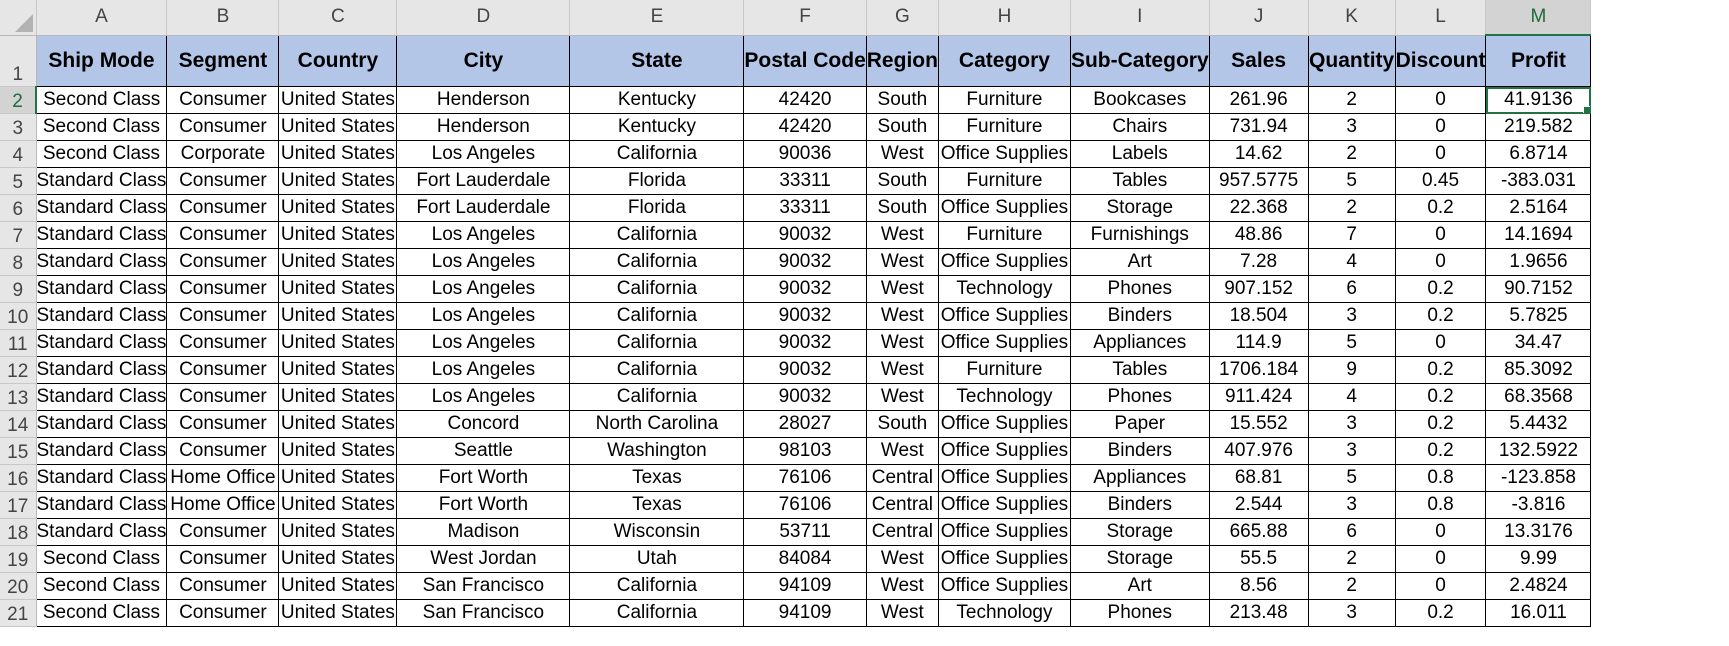  Describe the element at coordinates (1258, 316) in the screenshot. I see `cell: 18.504` at that location.